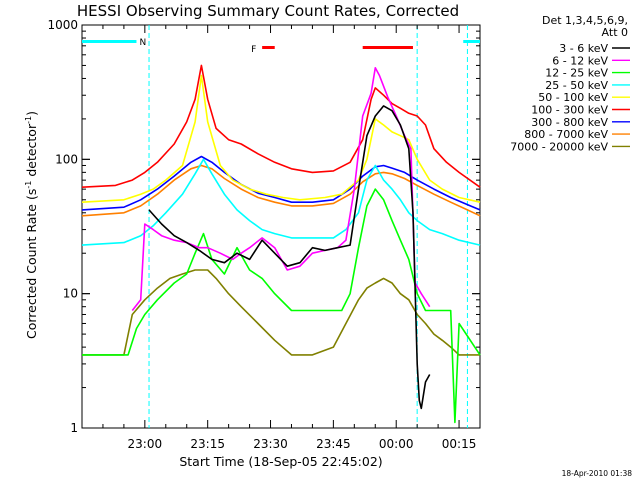 Image resolution: width=640 pixels, height=485 pixels. I want to click on x-tick-label-2300: 23:00, so click(145, 444).